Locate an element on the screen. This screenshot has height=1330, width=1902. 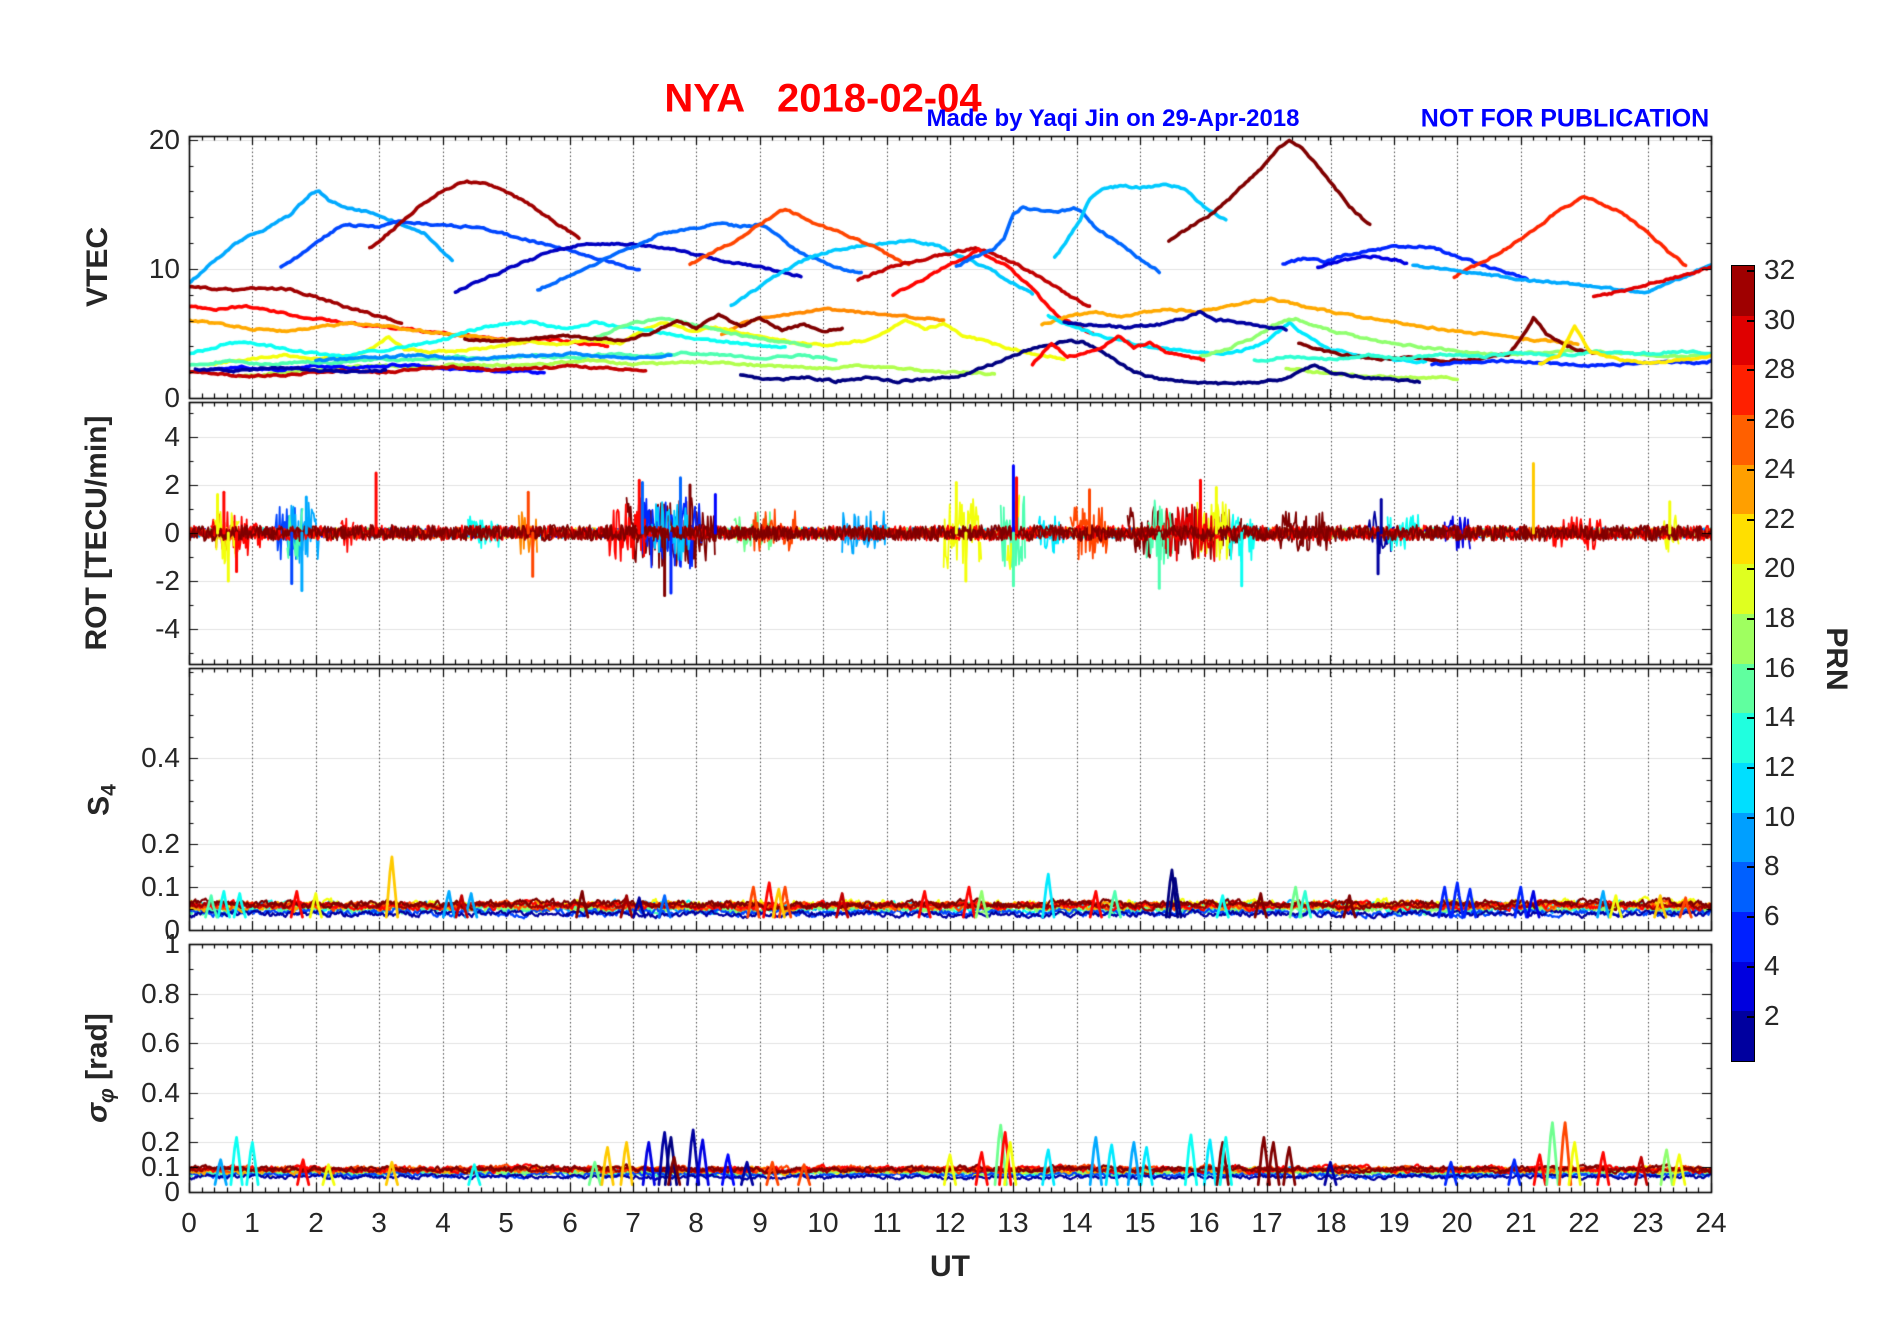
ylabel-s4: S4 is located at coordinates (102, 800).